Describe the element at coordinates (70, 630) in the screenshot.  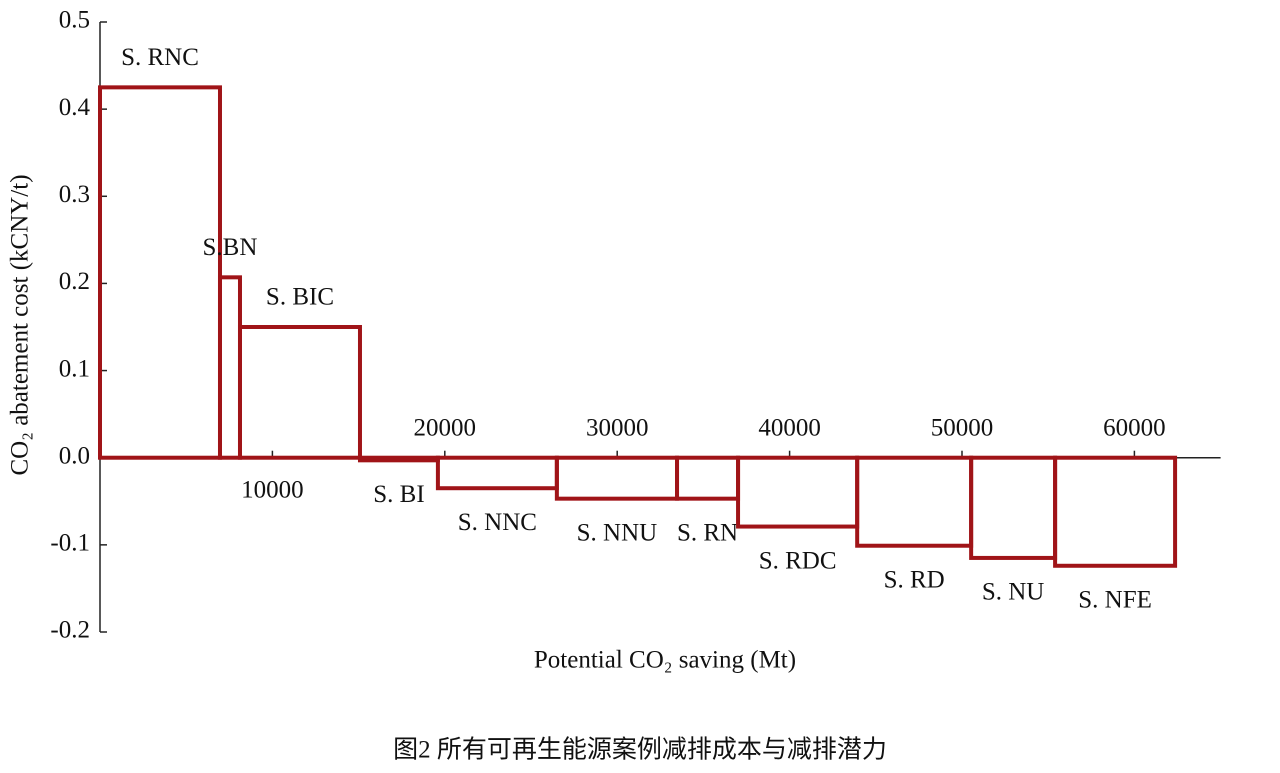
I see `y-tick-label: -0.2` at that location.